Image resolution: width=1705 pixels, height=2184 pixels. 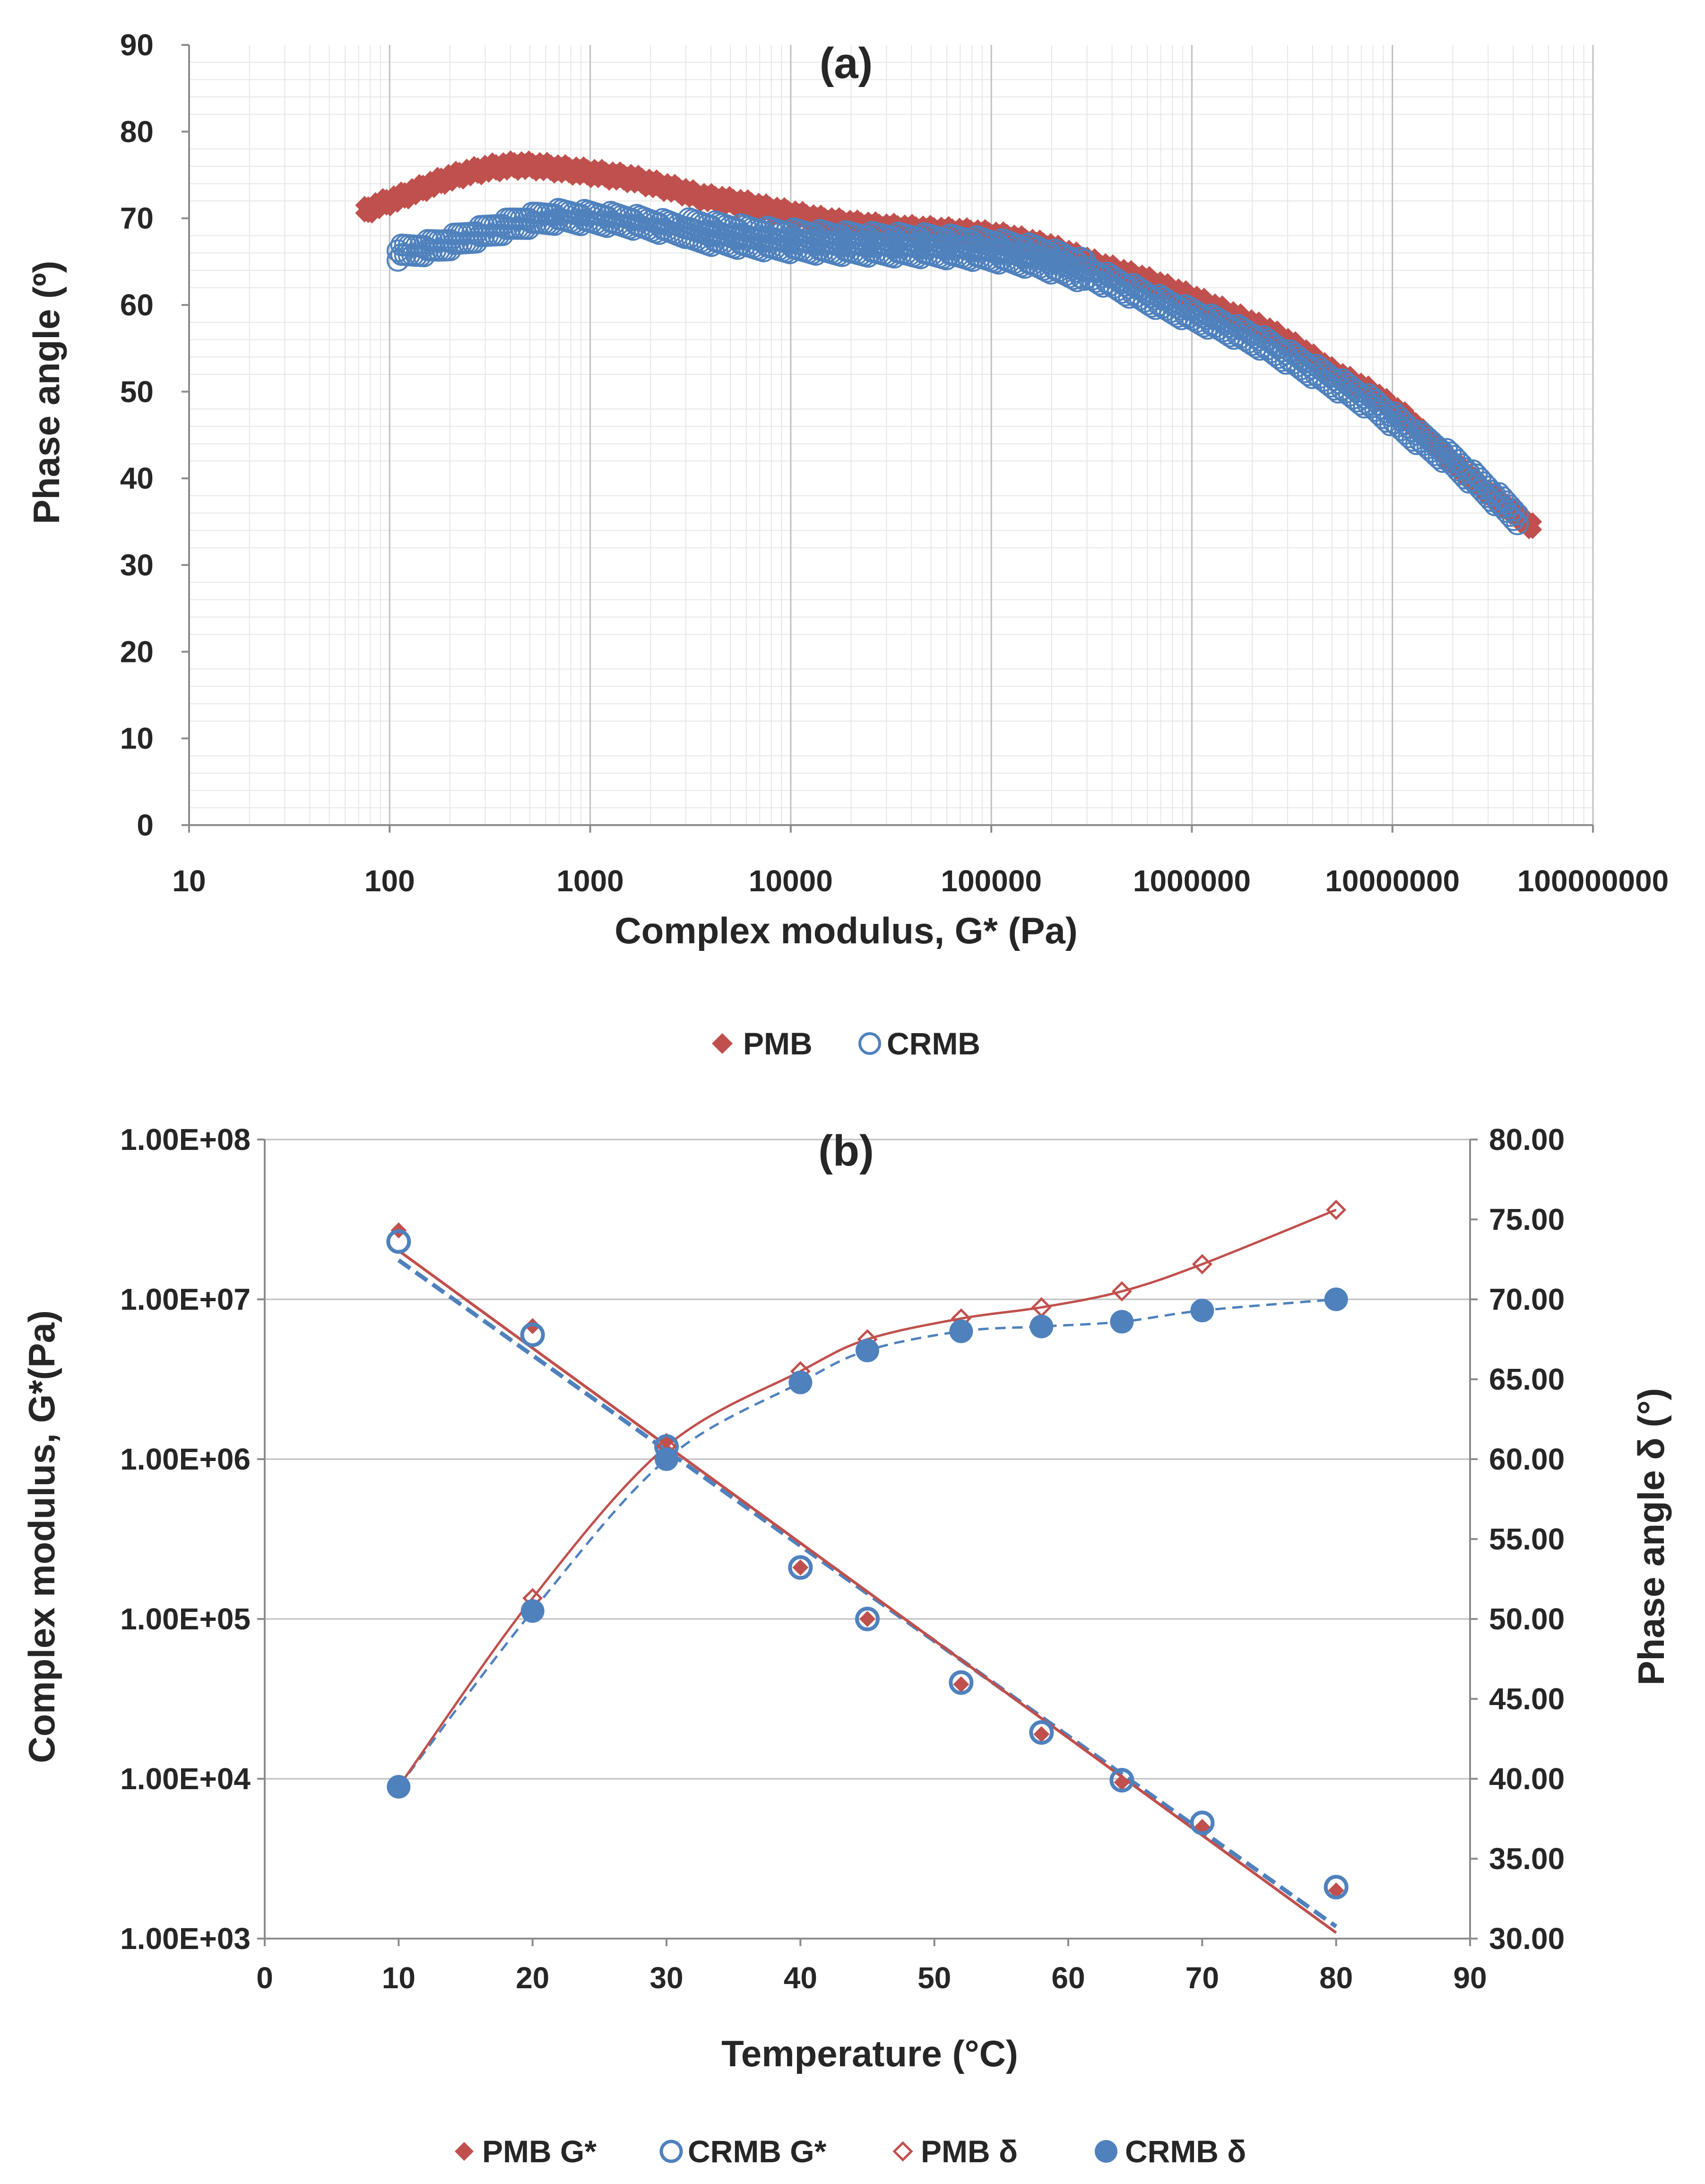 What do you see at coordinates (464, 2151) in the screenshot?
I see `legend-marker-pmb-g` at bounding box center [464, 2151].